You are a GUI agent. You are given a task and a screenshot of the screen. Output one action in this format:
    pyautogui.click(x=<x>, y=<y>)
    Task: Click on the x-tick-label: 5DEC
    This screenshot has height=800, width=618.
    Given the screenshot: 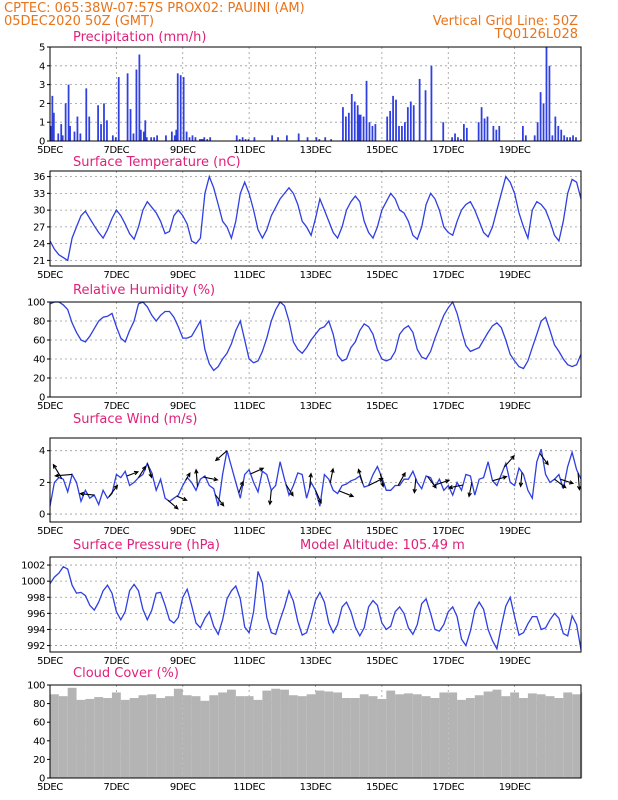 What is the action you would take?
    pyautogui.click(x=50, y=661)
    